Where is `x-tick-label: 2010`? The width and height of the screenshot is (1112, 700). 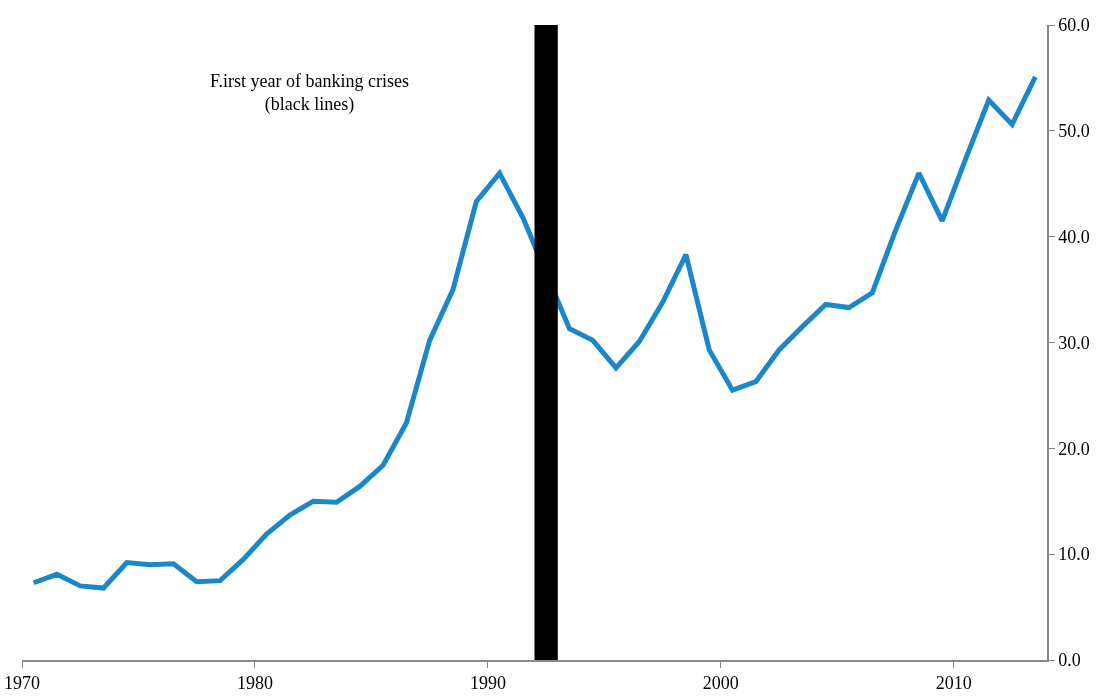 x-tick-label: 2010 is located at coordinates (953, 683).